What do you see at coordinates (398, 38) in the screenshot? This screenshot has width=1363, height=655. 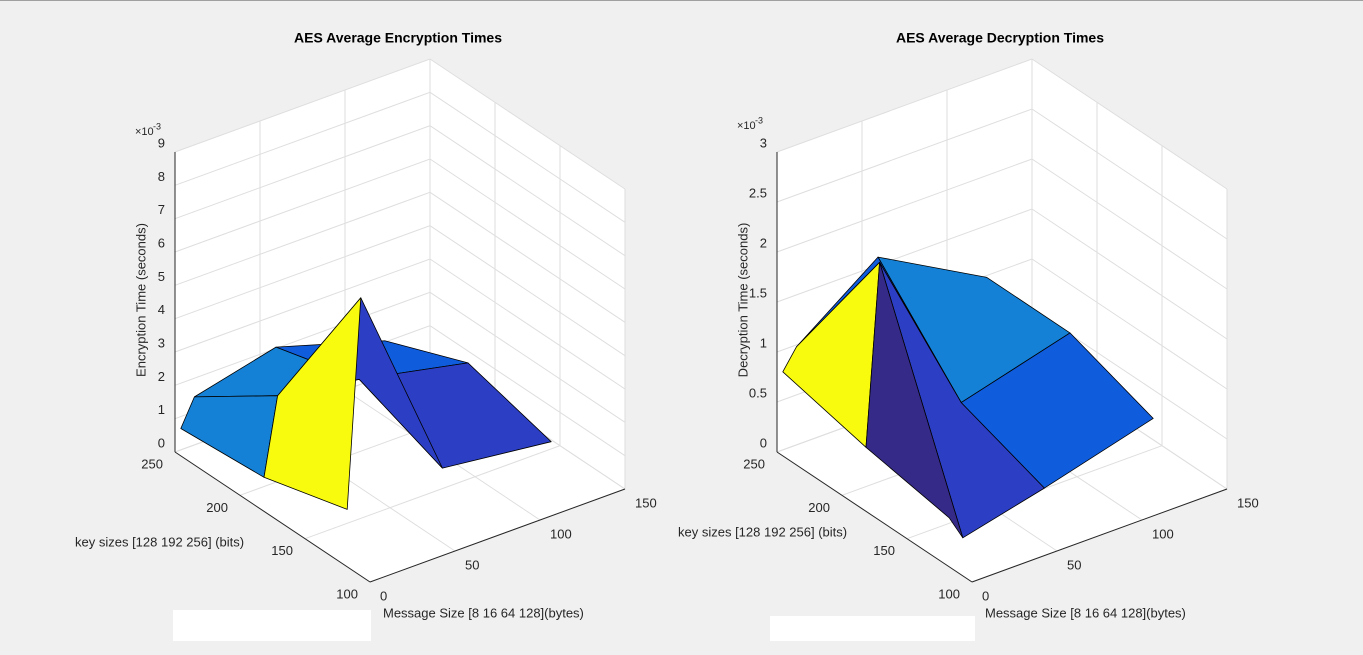 I see `chart-title: AES Average Encryption Times` at bounding box center [398, 38].